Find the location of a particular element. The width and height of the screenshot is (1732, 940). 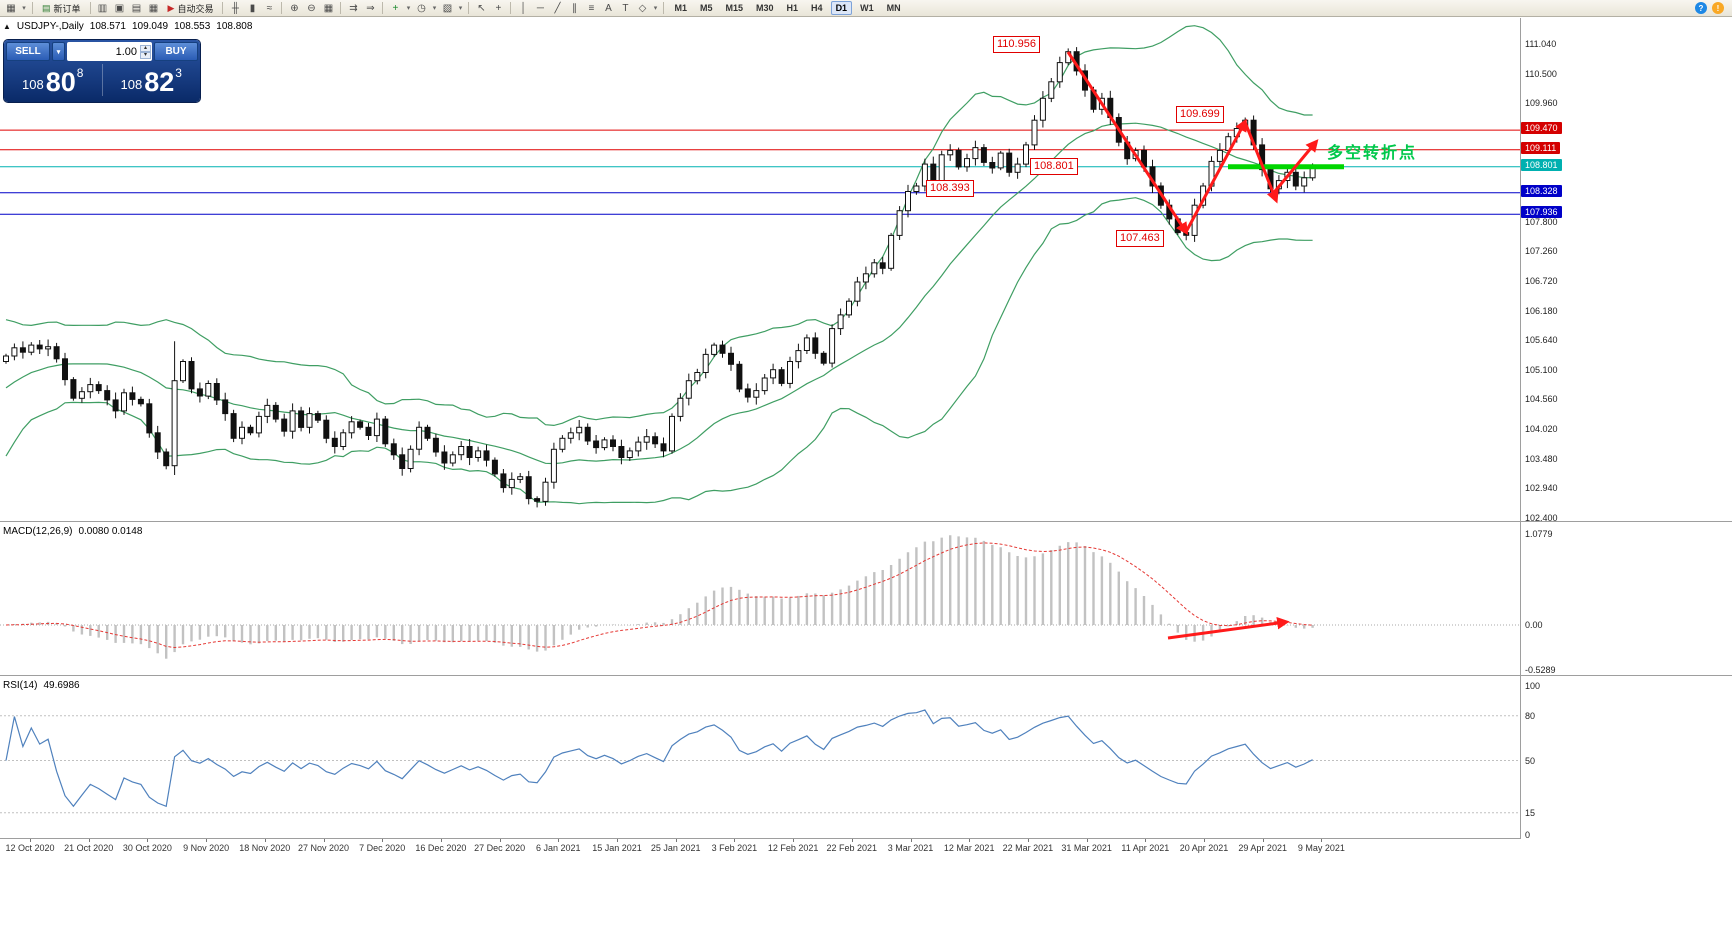

price-divider is located at coordinates (102, 80).